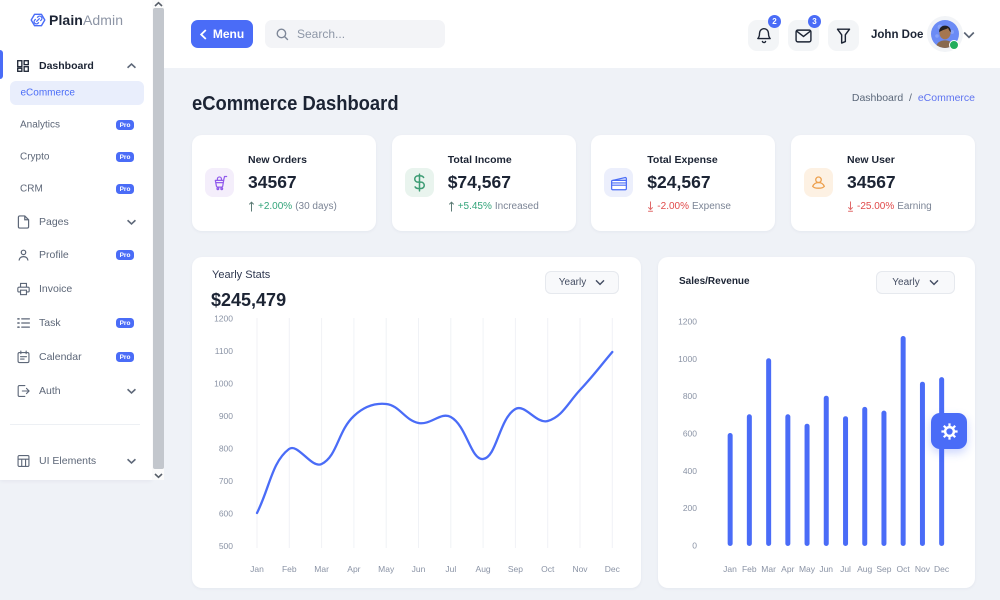 The height and width of the screenshot is (600, 1000). Describe the element at coordinates (690, 508) in the screenshot. I see `svg-text: 200` at that location.